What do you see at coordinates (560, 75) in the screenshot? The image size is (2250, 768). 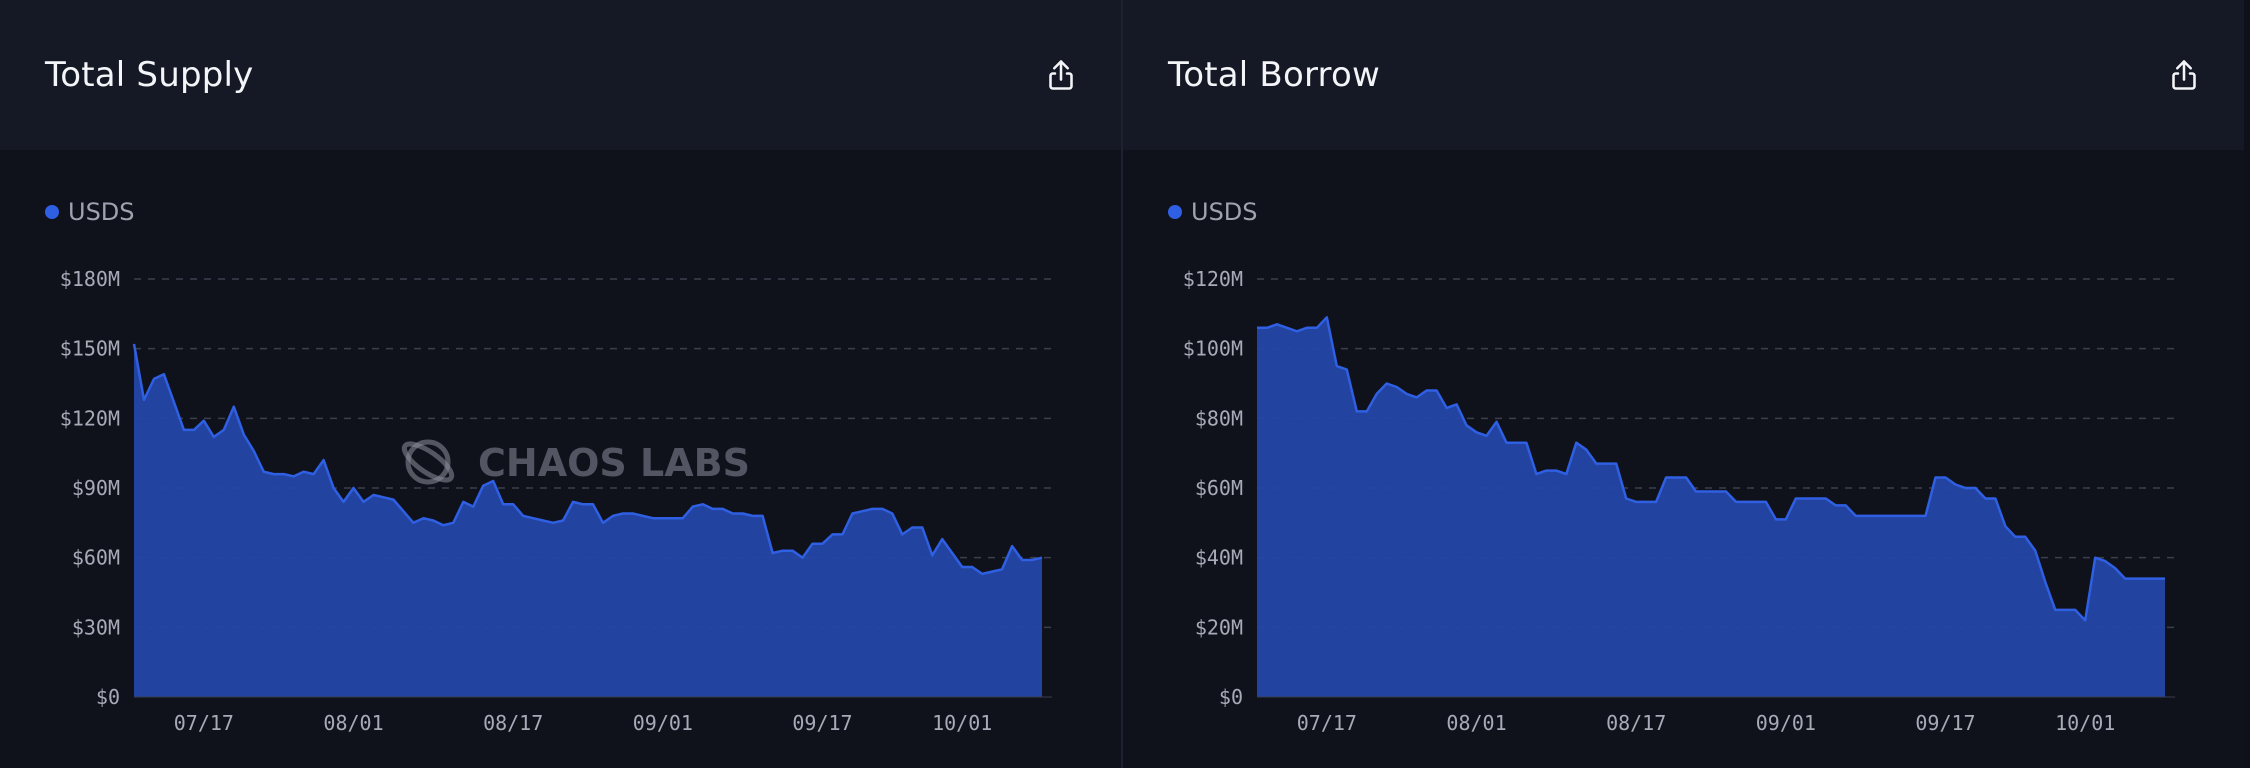 I see `panel-header: Total Supply` at bounding box center [560, 75].